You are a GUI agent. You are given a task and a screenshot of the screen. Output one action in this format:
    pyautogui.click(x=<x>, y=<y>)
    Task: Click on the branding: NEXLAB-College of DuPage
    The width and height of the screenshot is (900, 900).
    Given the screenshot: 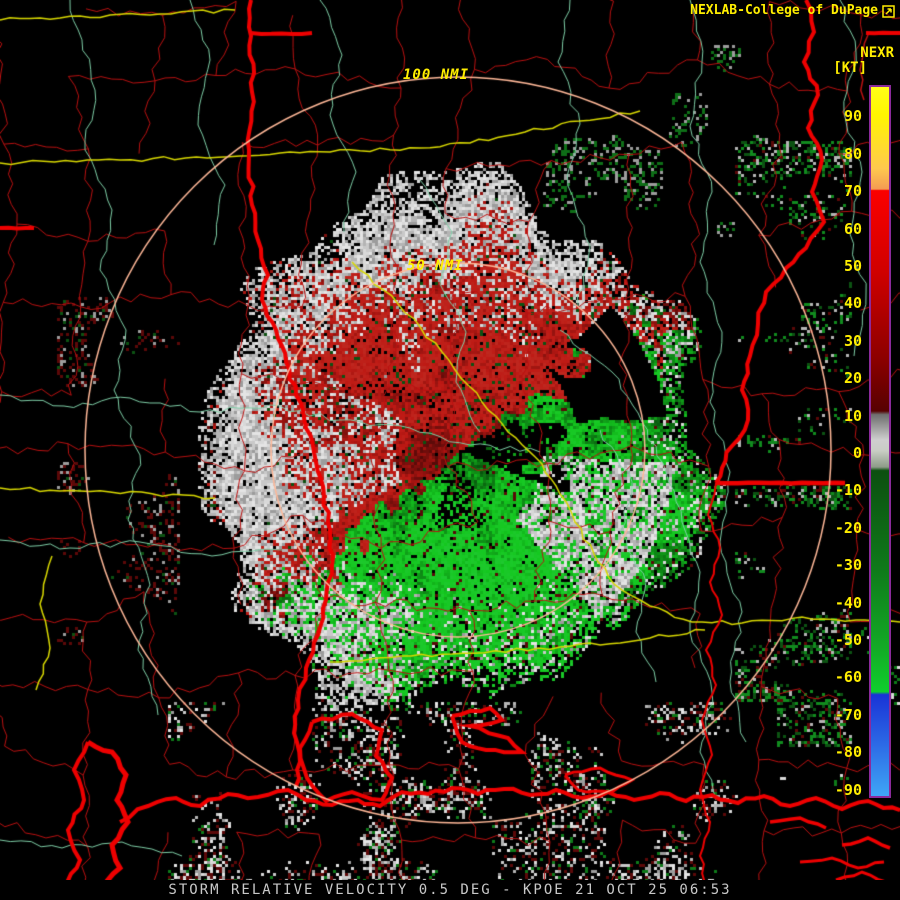 What is the action you would take?
    pyautogui.click(x=793, y=10)
    